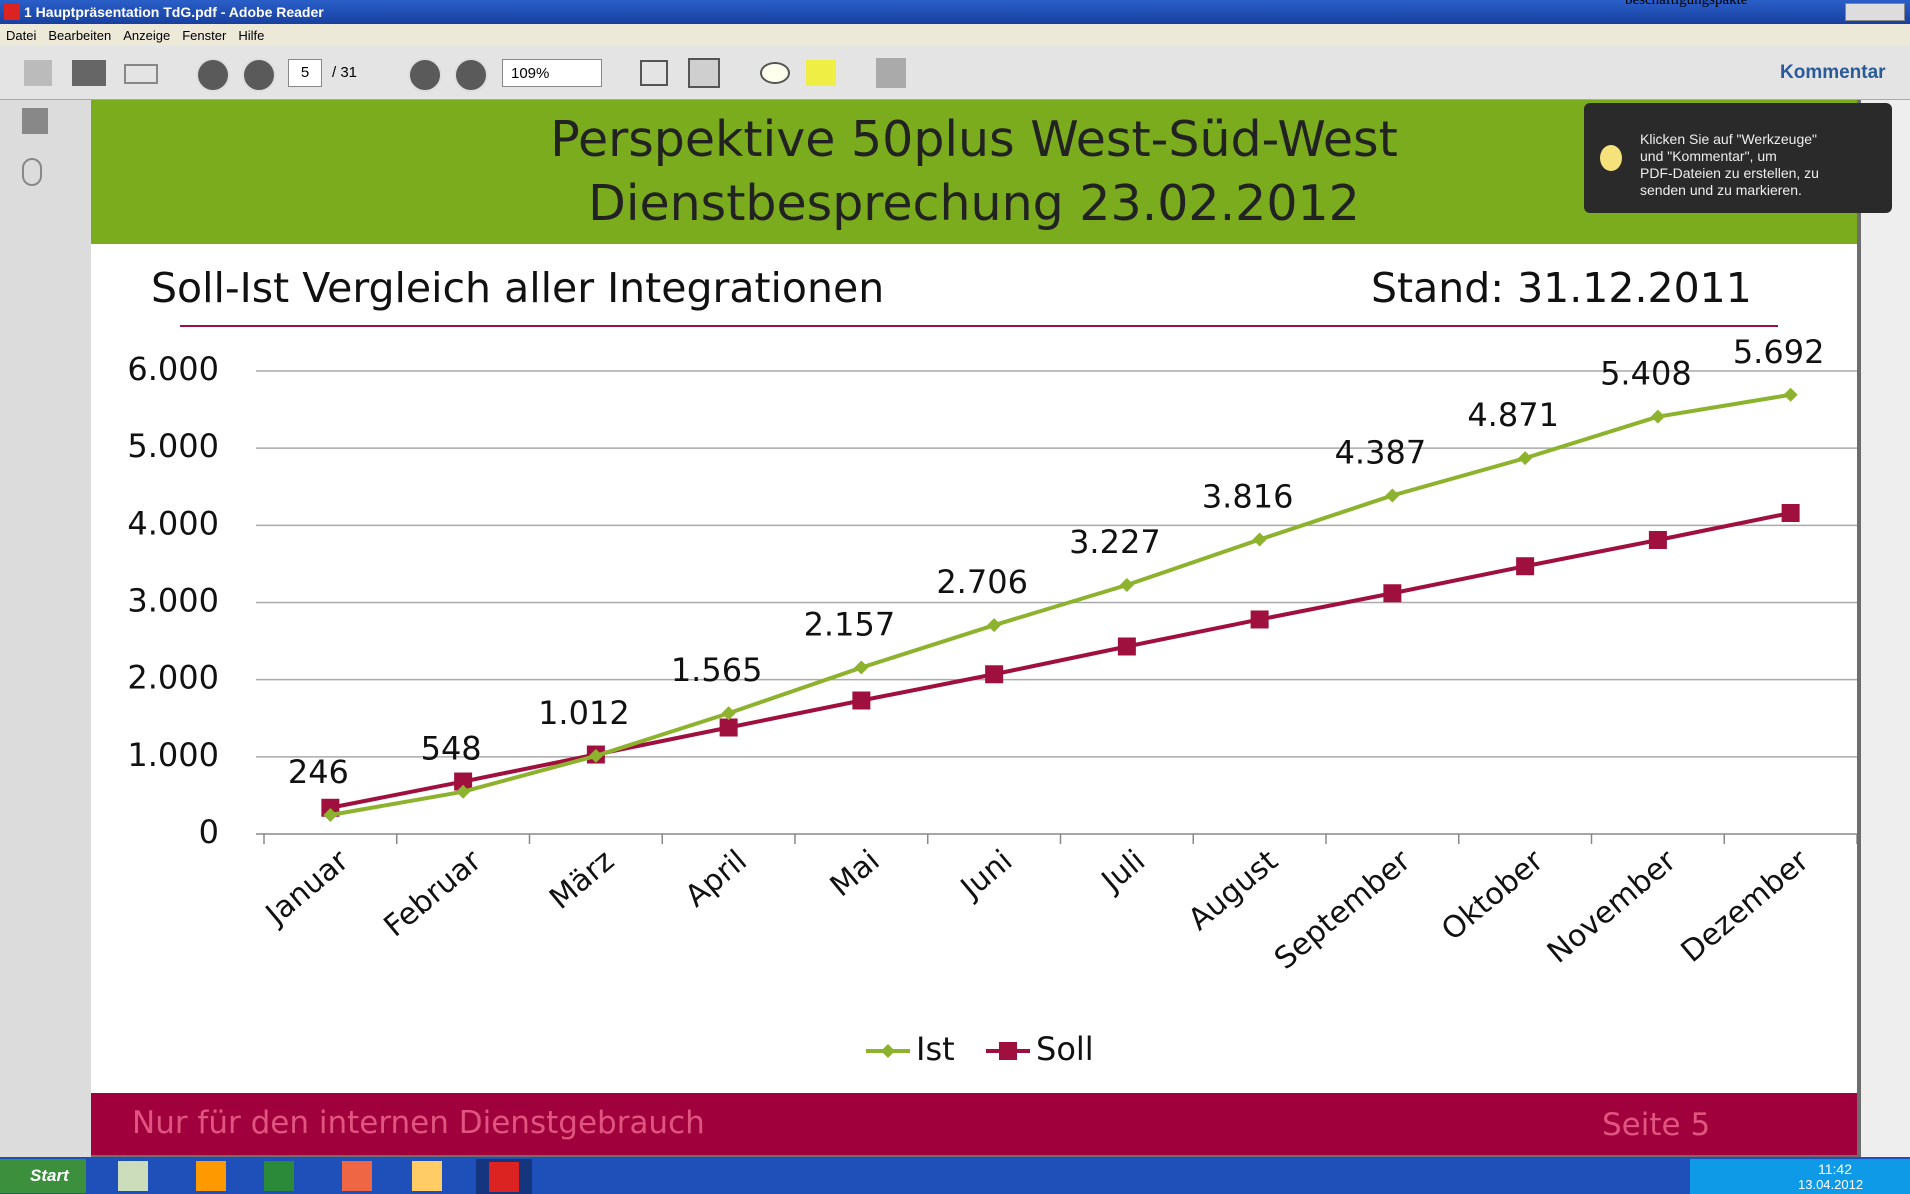 The image size is (1910, 1194). What do you see at coordinates (1008, 1051) in the screenshot?
I see `legend-marker` at bounding box center [1008, 1051].